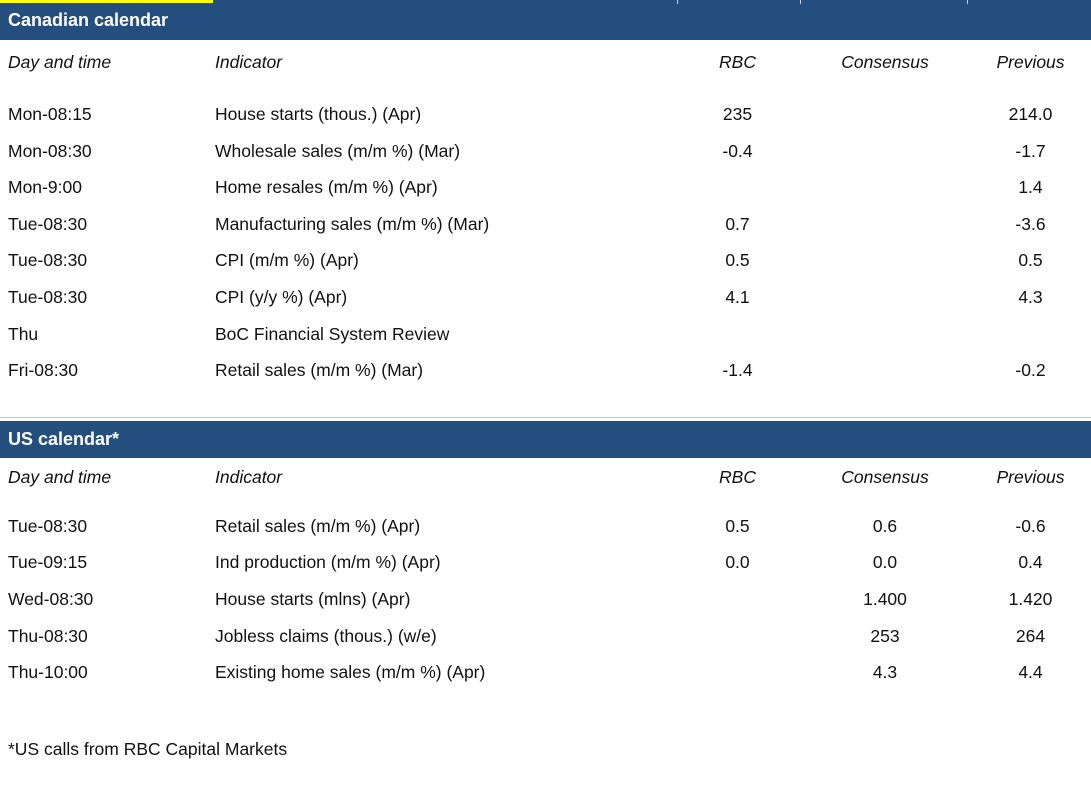  What do you see at coordinates (319, 370) in the screenshot?
I see `indicator-cell: Retail sales (m/m %) (Mar)` at bounding box center [319, 370].